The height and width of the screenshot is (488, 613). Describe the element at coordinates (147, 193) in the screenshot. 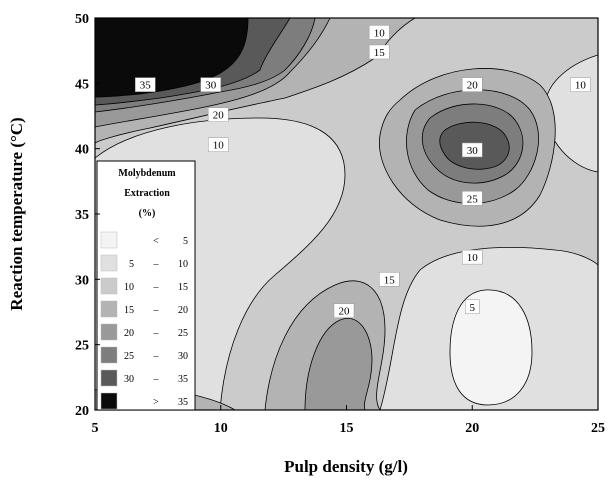

I see `legend-title-line: Extraction` at that location.